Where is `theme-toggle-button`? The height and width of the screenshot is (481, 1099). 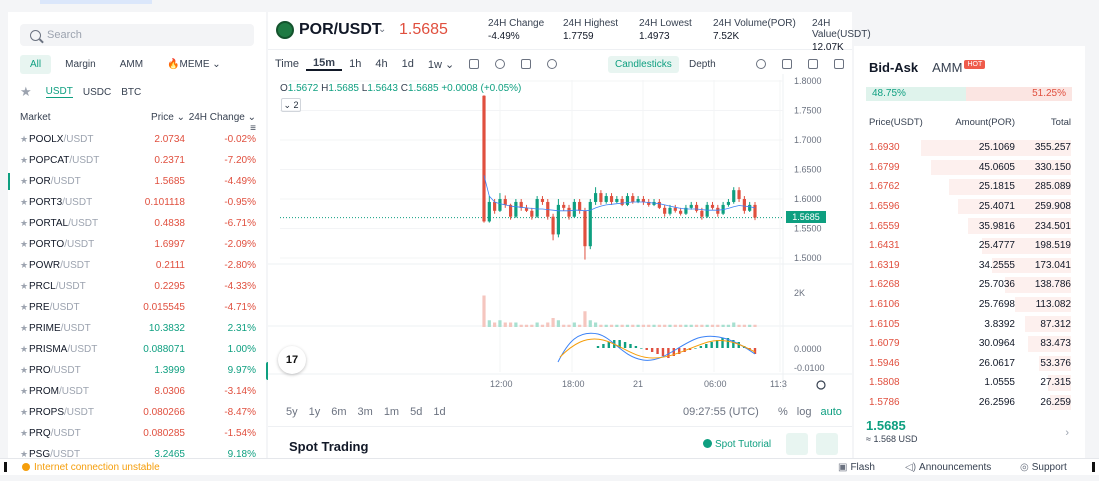 theme-toggle-button is located at coordinates (797, 444).